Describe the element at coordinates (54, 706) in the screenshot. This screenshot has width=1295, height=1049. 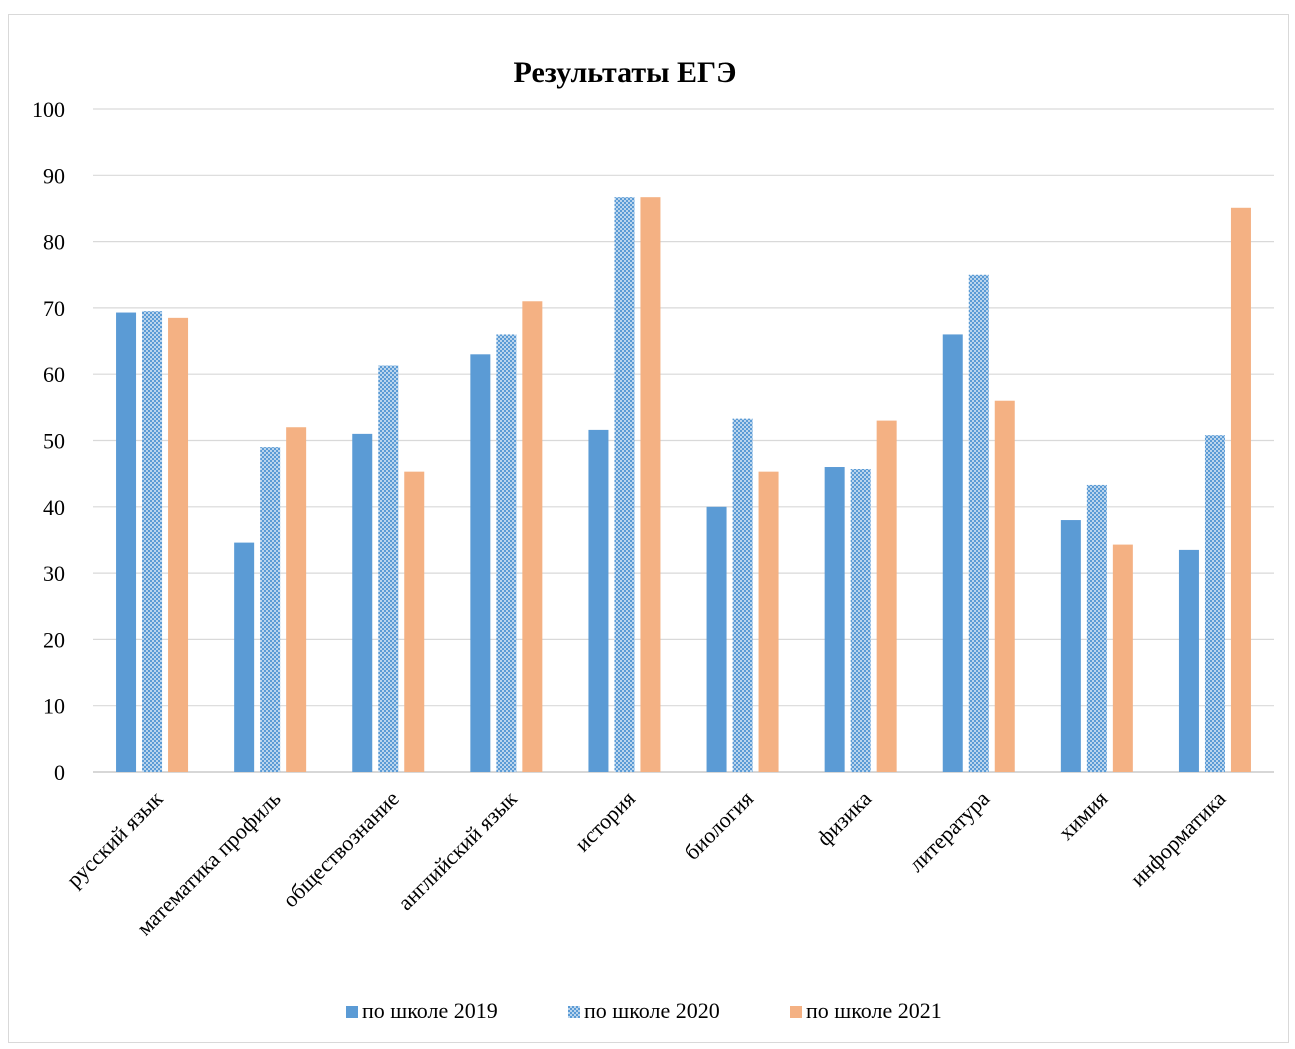
I see `y-tick-label: 10` at that location.